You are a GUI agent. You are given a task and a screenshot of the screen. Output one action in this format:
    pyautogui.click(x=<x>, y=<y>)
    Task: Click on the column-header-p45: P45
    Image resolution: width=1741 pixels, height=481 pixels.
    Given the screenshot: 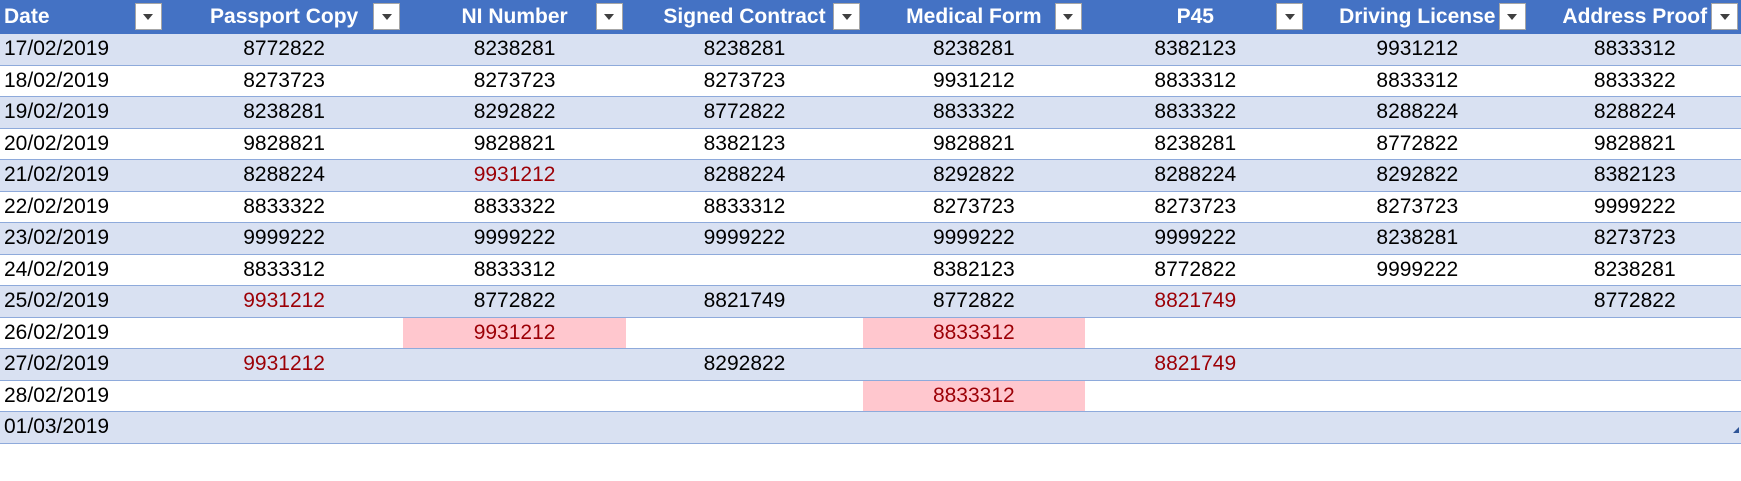 What is the action you would take?
    pyautogui.click(x=1195, y=17)
    